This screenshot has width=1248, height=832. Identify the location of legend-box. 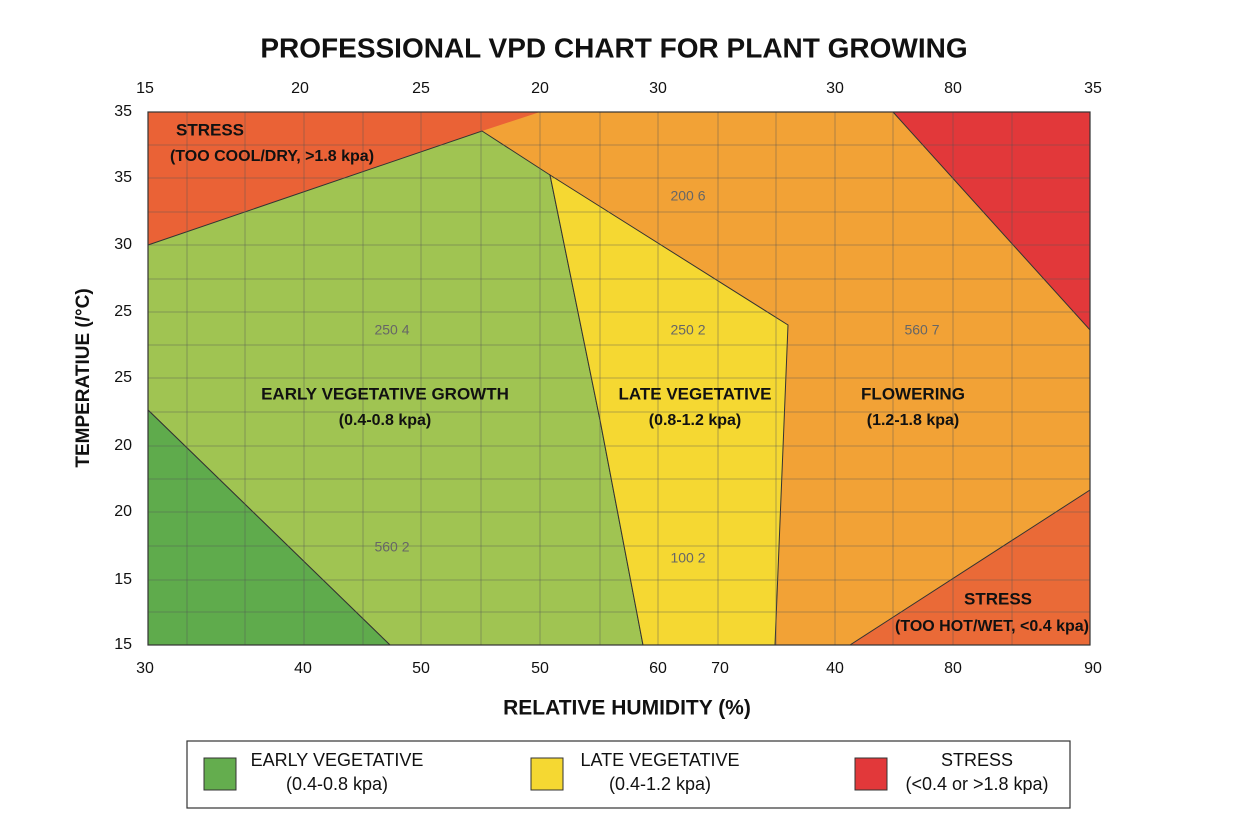
(628, 774).